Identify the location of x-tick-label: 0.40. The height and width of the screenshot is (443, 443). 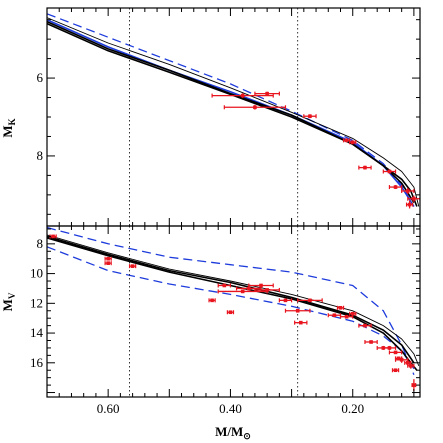
(230, 408).